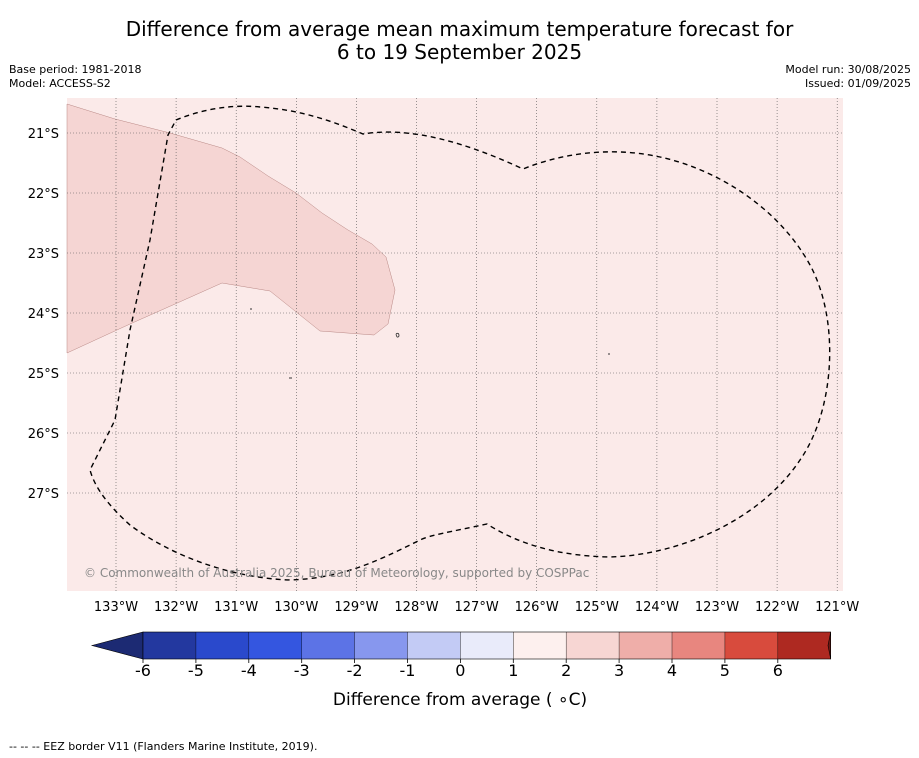 The image size is (919, 758). I want to click on colorbar-tick-label: 5, so click(725, 670).